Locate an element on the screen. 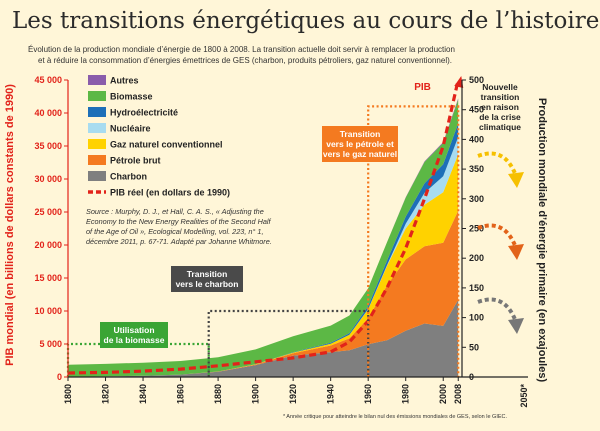  legend-label-hydro: Hydroélectricité is located at coordinates (144, 113).